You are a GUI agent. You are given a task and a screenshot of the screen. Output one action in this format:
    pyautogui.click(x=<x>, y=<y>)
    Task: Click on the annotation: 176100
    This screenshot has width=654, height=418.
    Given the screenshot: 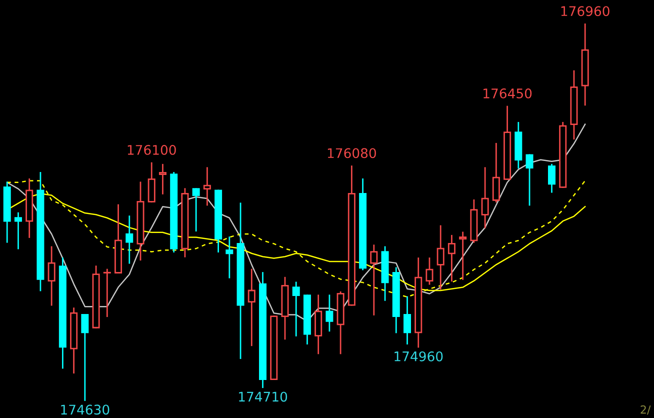 What is the action you would take?
    pyautogui.click(x=152, y=149)
    